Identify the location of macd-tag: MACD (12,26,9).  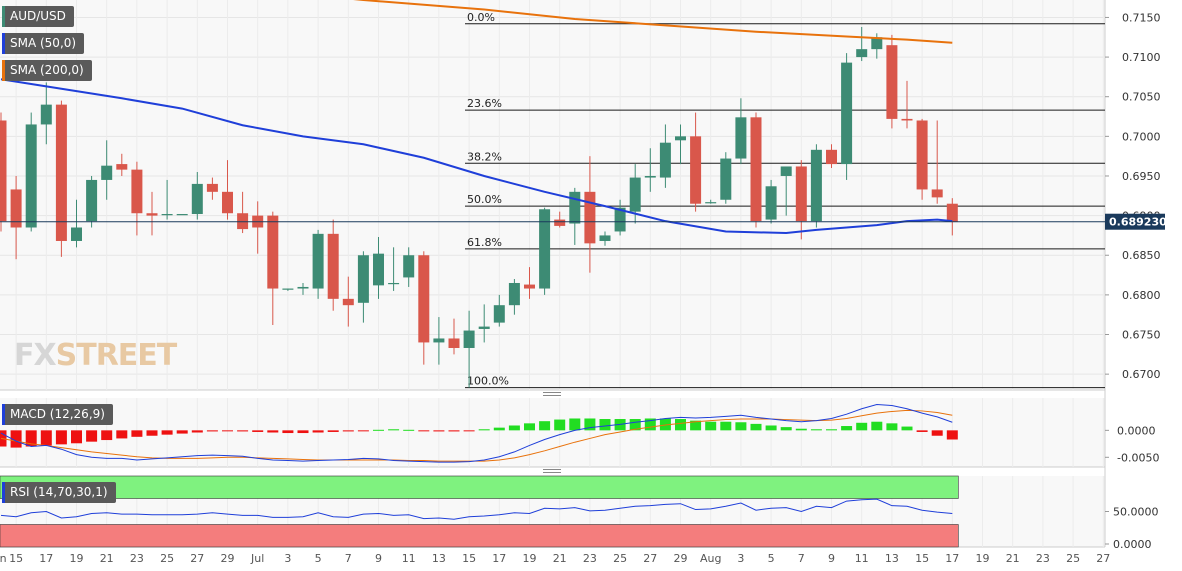
(57, 414).